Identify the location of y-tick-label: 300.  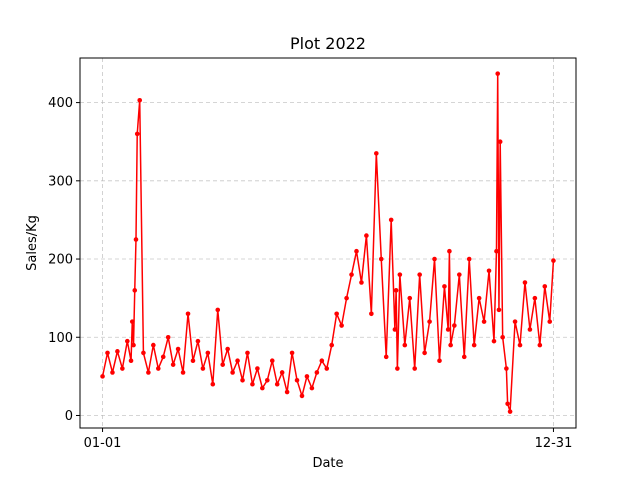
(60, 181).